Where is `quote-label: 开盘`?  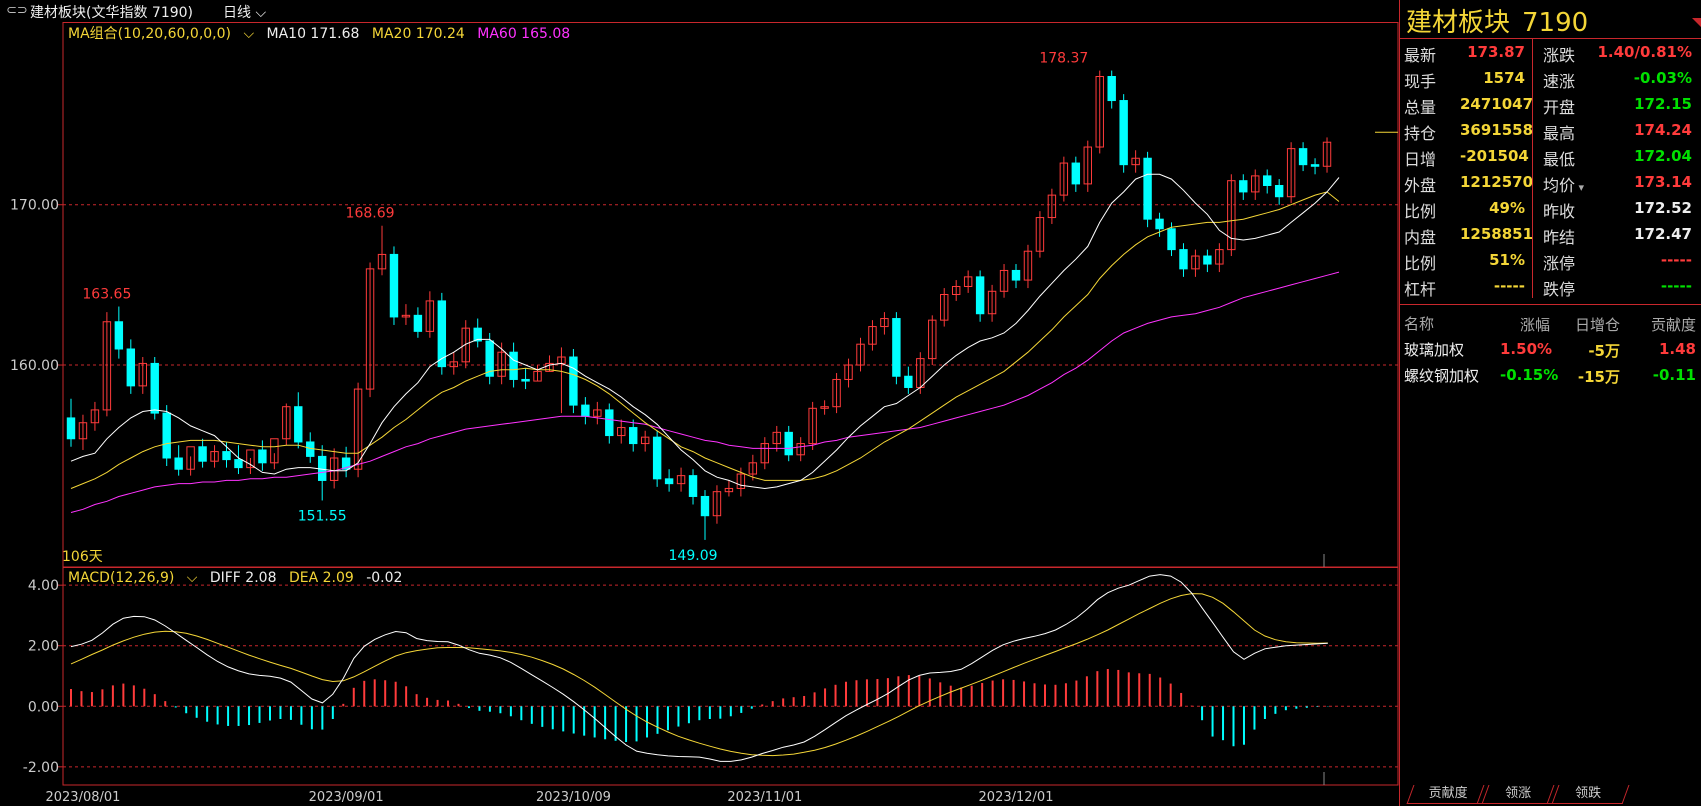 quote-label: 开盘 is located at coordinates (1559, 107).